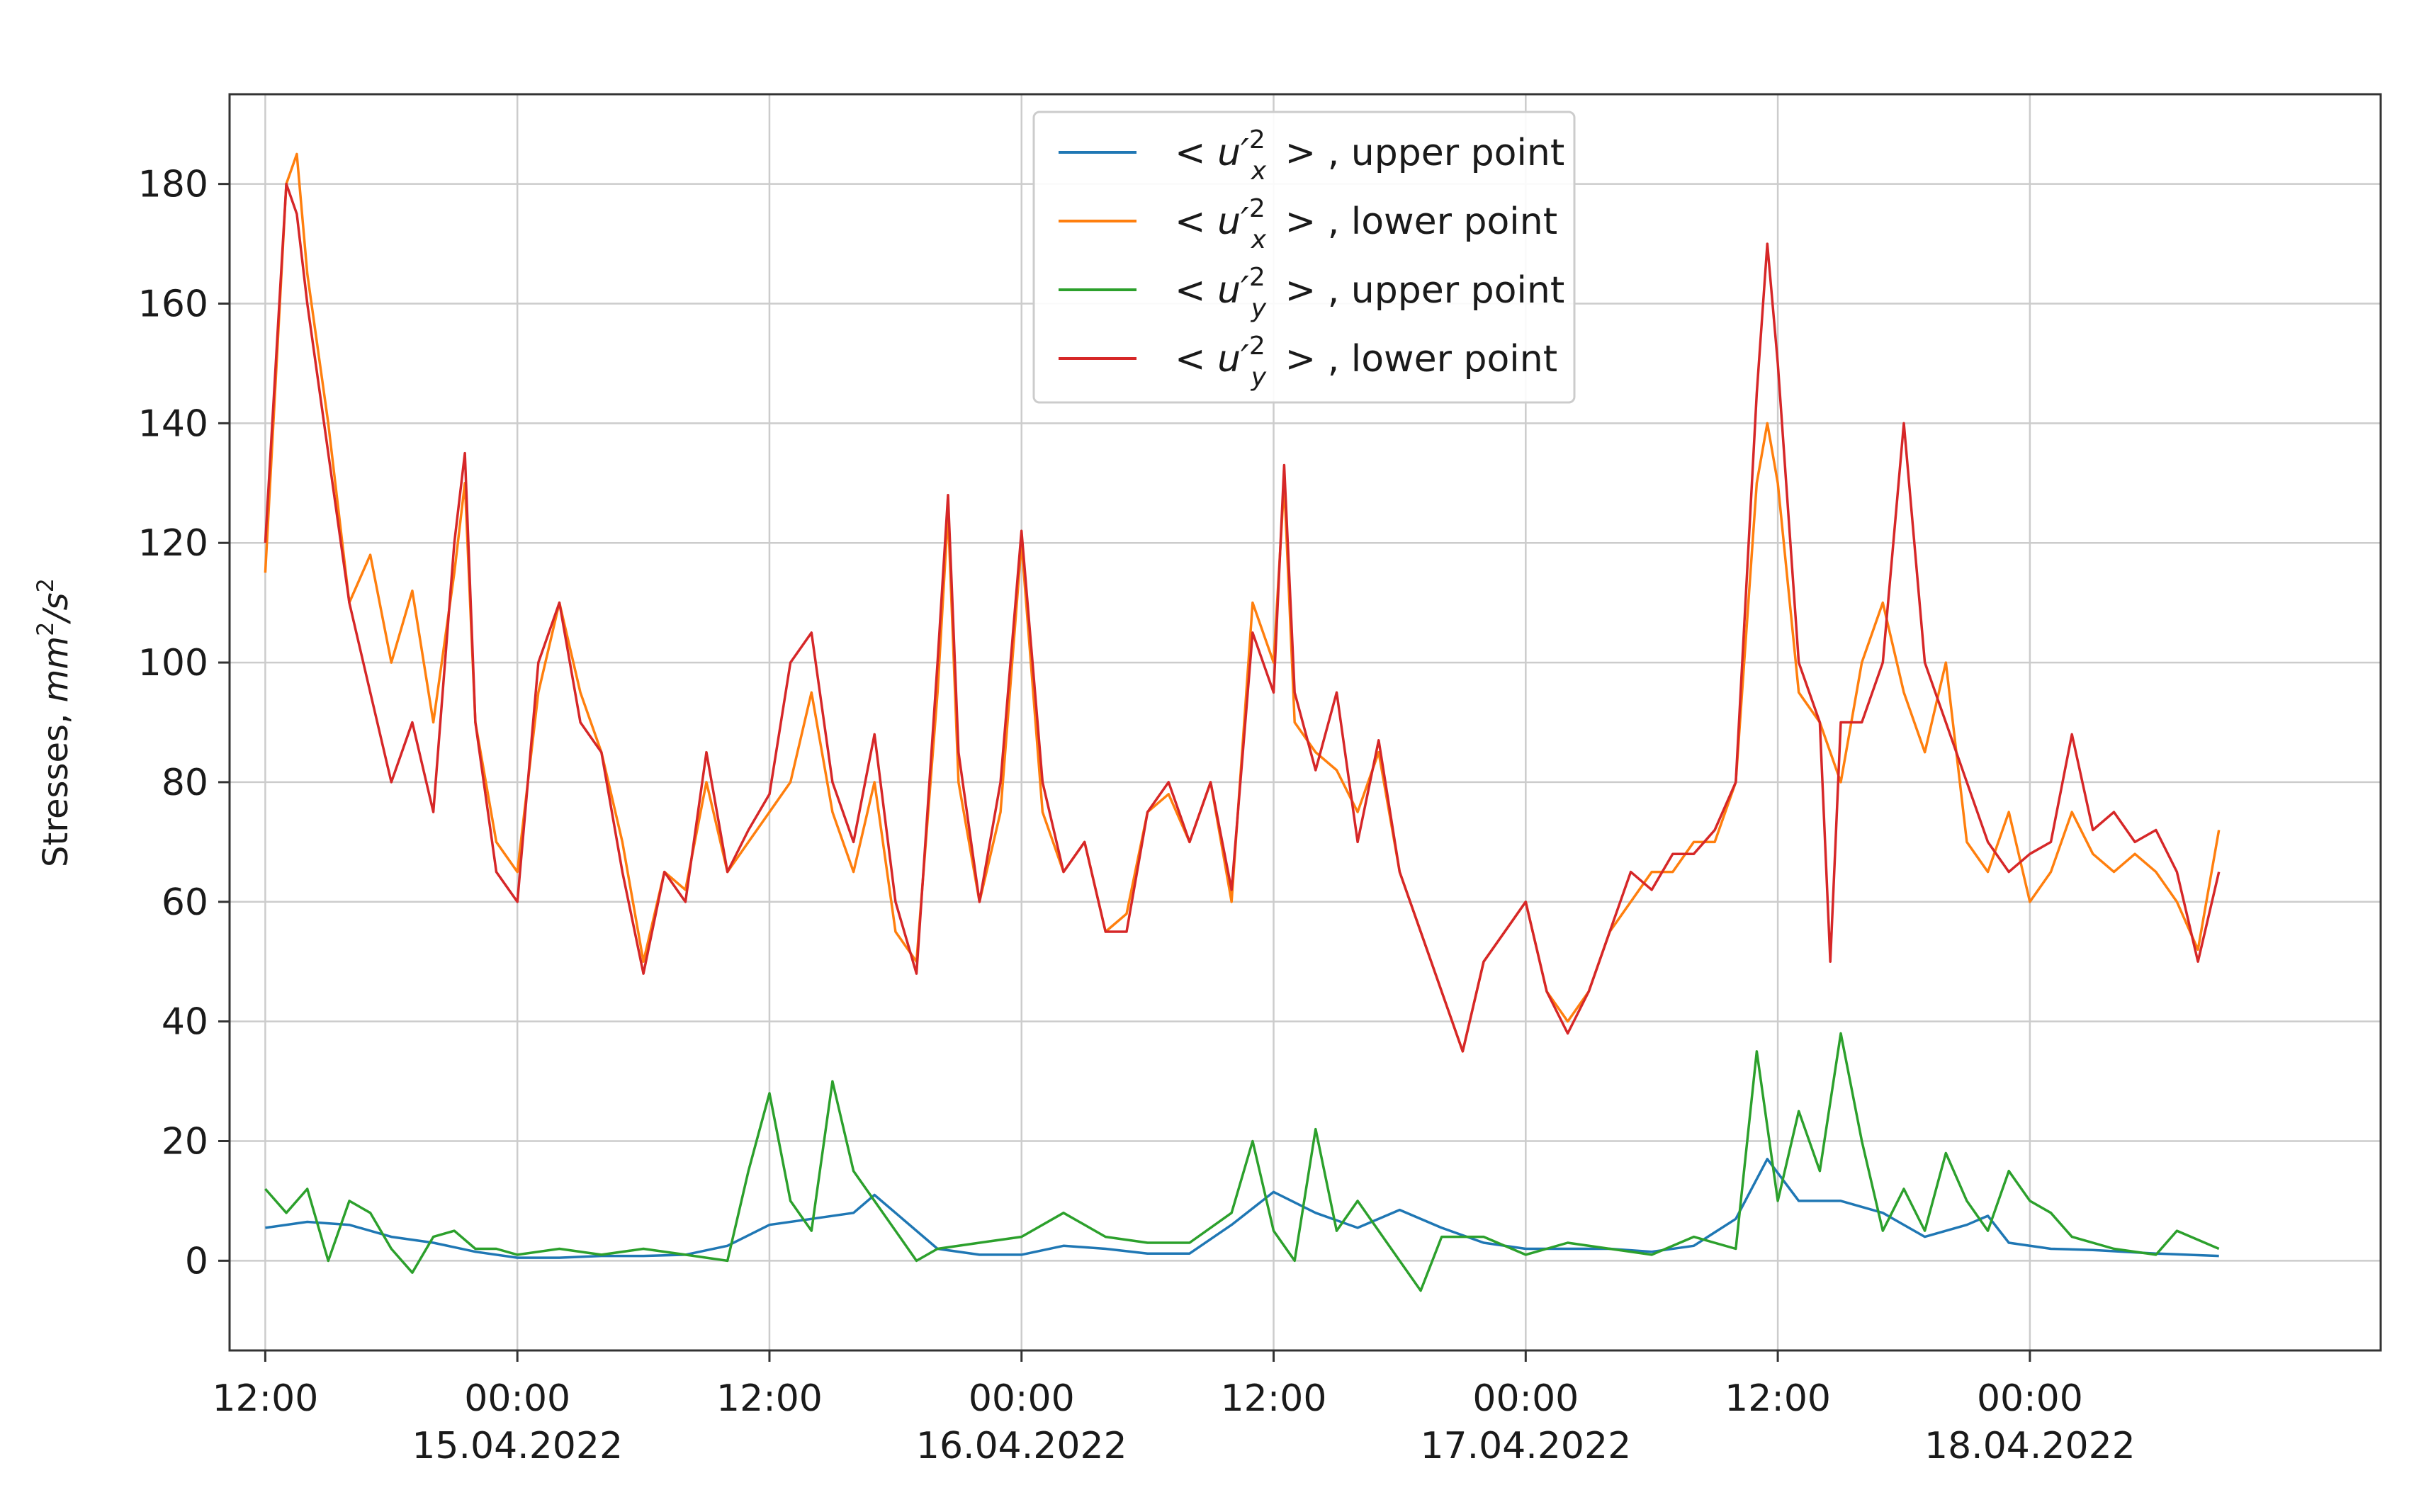 This screenshot has width=2431, height=1512. Describe the element at coordinates (185, 1022) in the screenshot. I see `y-tick-label: 40` at that location.